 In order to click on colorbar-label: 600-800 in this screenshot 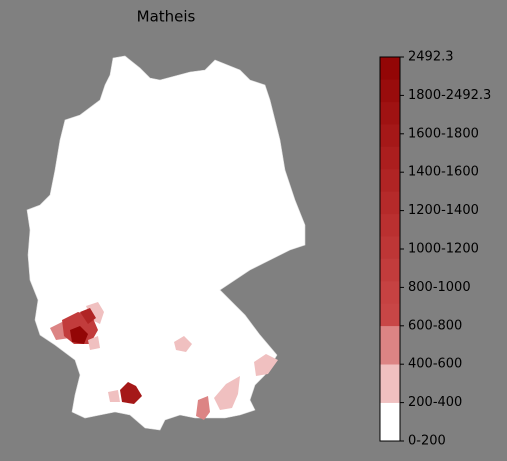, I will do `click(435, 325)`.